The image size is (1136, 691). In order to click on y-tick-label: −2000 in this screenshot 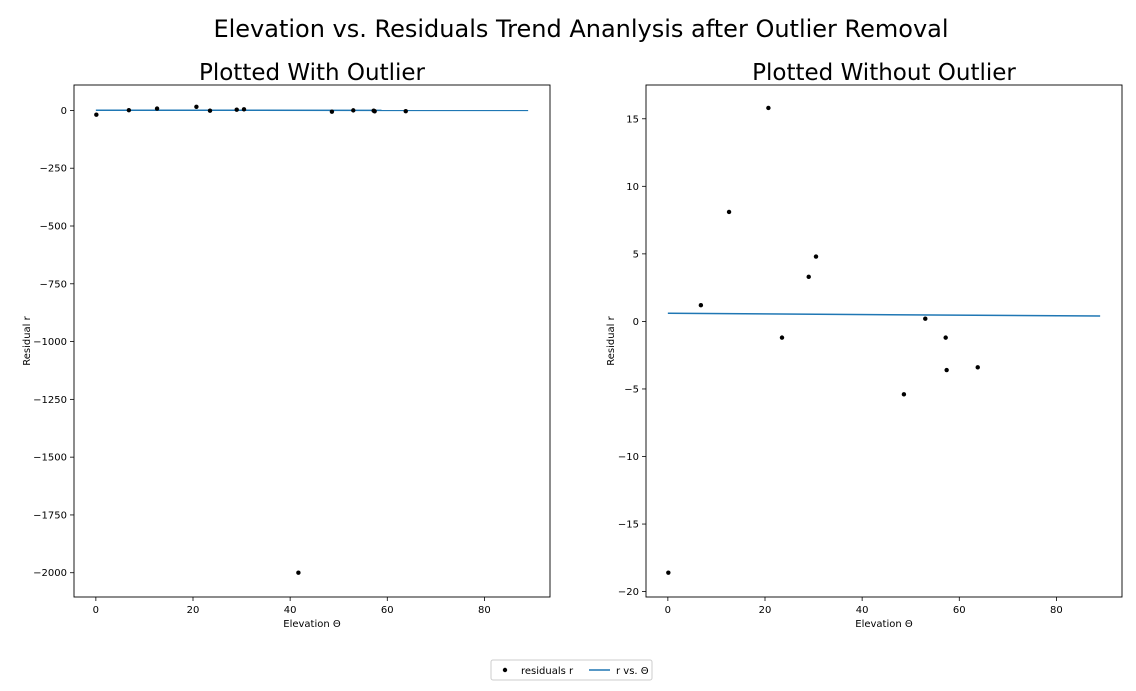, I will do `click(50, 573)`.